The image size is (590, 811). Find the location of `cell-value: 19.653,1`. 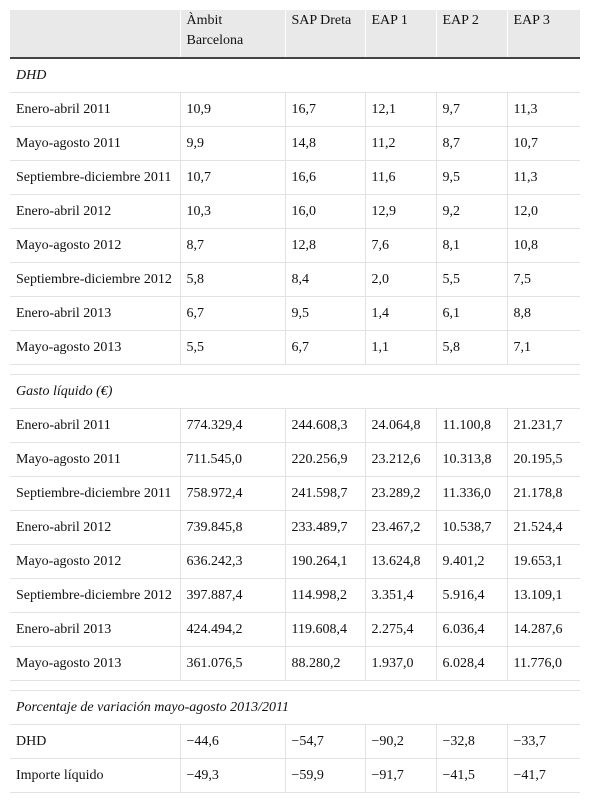

cell-value: 19.653,1 is located at coordinates (543, 561).